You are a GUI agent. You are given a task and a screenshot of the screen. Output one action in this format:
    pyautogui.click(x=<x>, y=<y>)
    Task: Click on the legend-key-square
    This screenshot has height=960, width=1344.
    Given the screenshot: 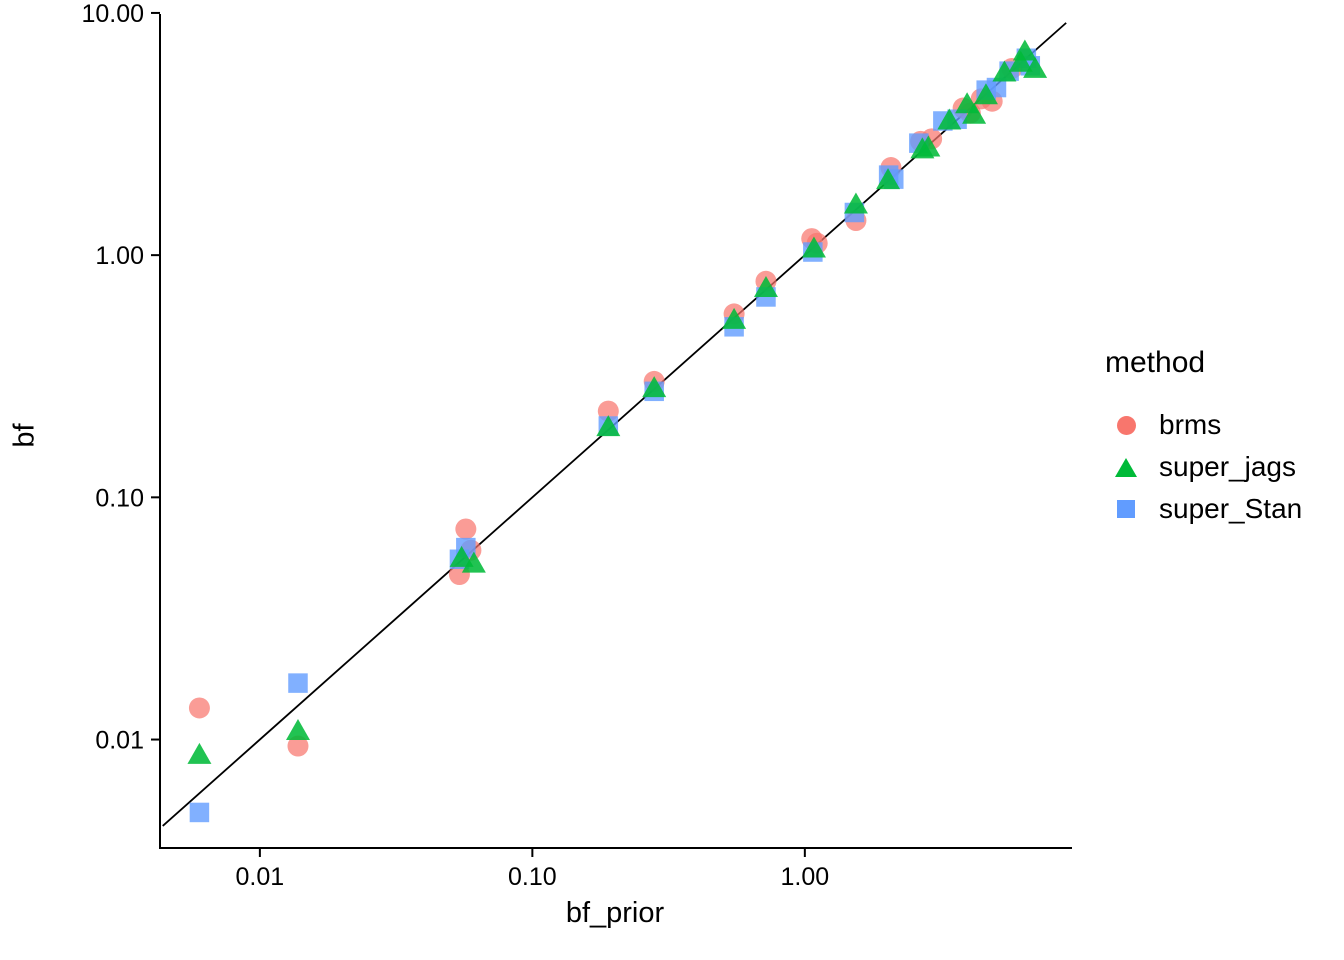 What is the action you would take?
    pyautogui.click(x=1126, y=509)
    